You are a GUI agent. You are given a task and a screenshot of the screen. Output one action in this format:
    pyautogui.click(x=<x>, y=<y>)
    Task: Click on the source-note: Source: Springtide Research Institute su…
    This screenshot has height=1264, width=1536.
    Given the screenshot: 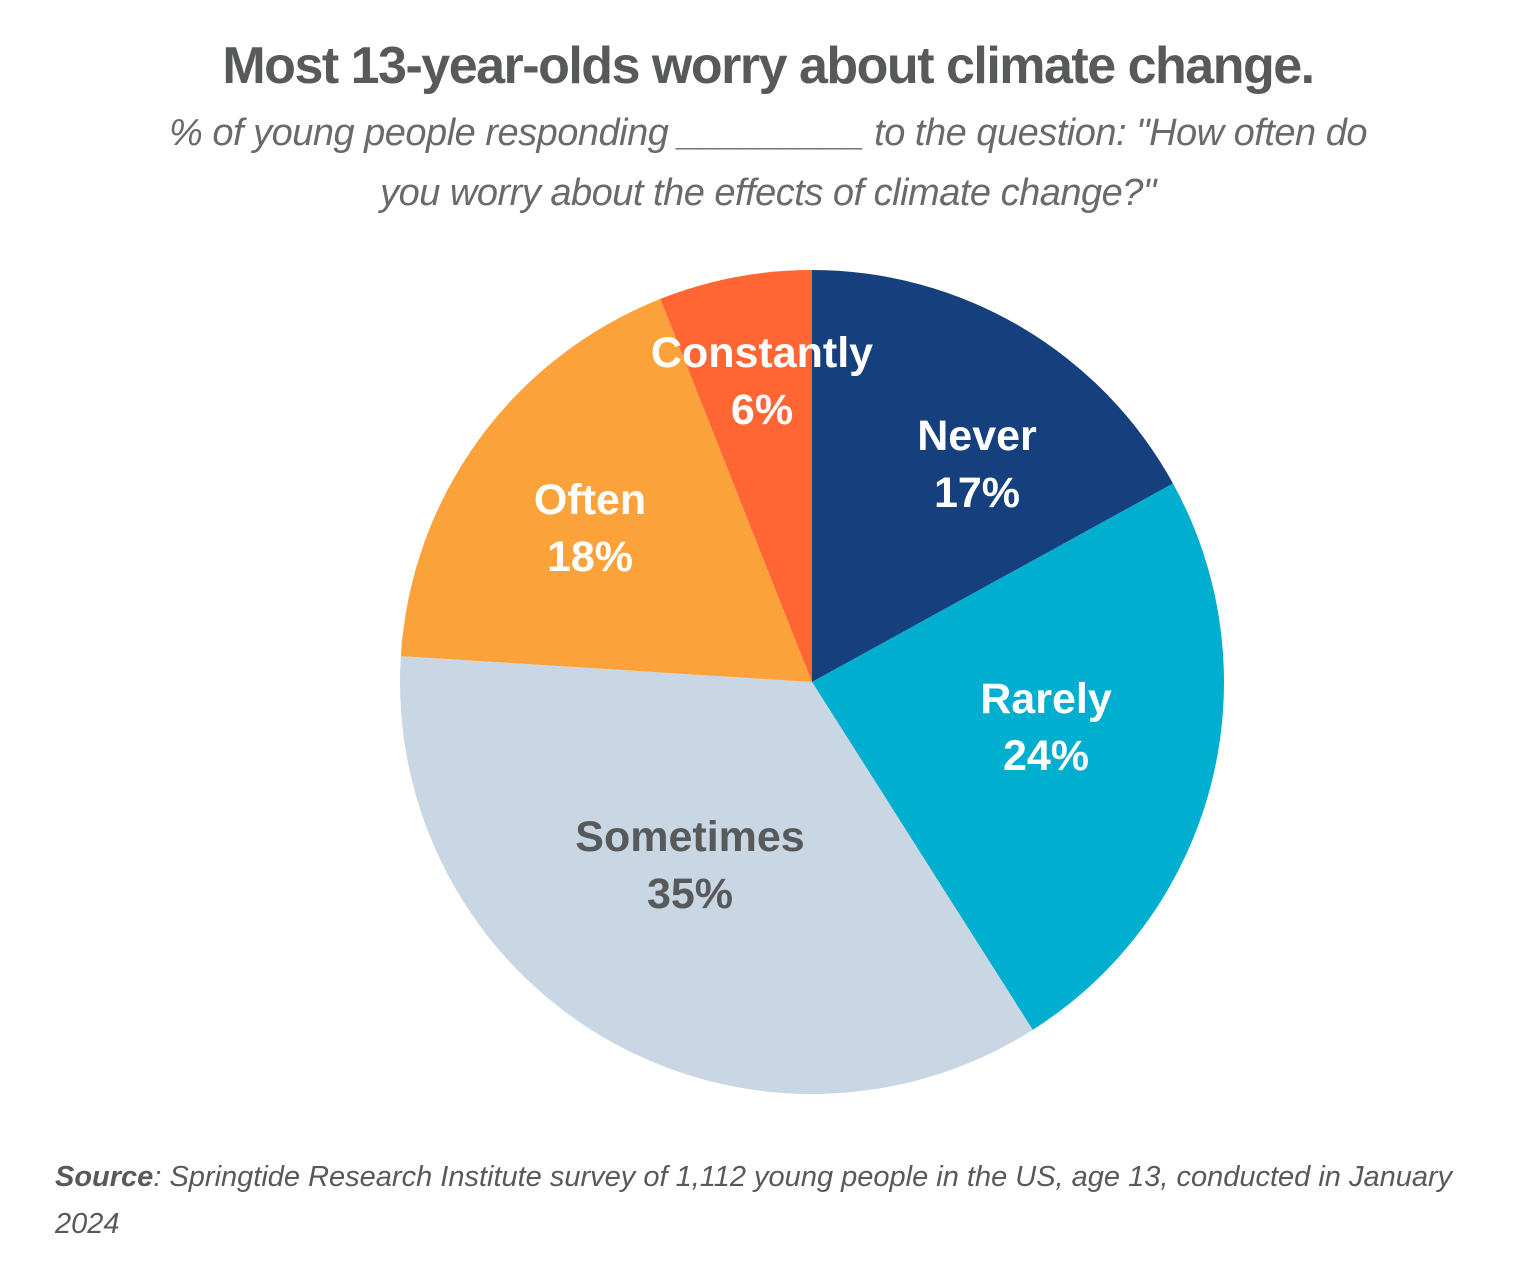 What is the action you would take?
    pyautogui.click(x=755, y=1201)
    